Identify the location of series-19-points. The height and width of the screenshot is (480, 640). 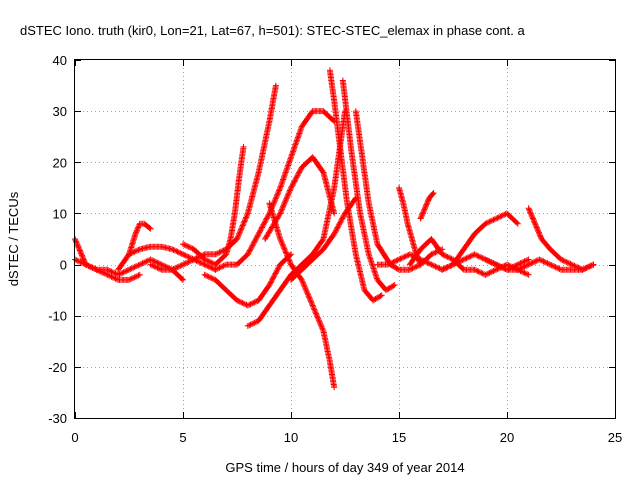
(427, 206).